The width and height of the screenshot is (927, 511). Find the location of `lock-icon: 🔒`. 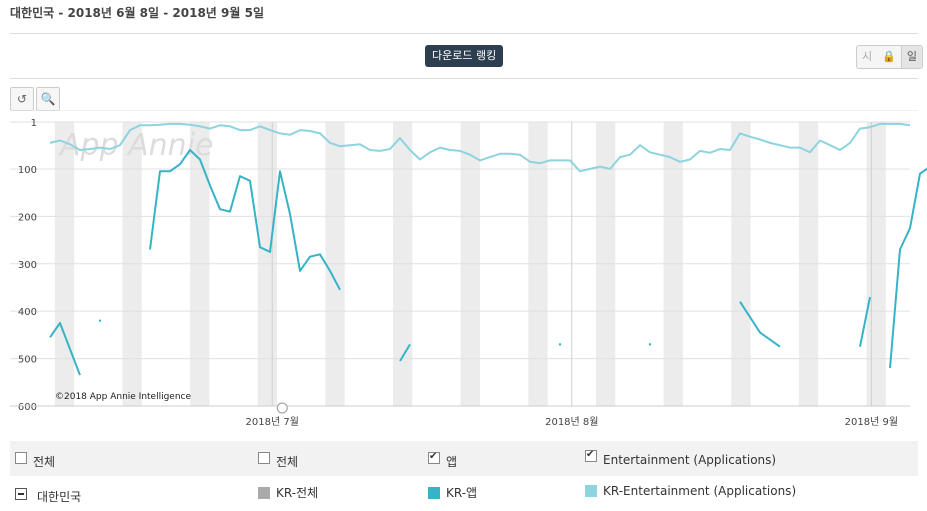

lock-icon: 🔒 is located at coordinates (889, 57).